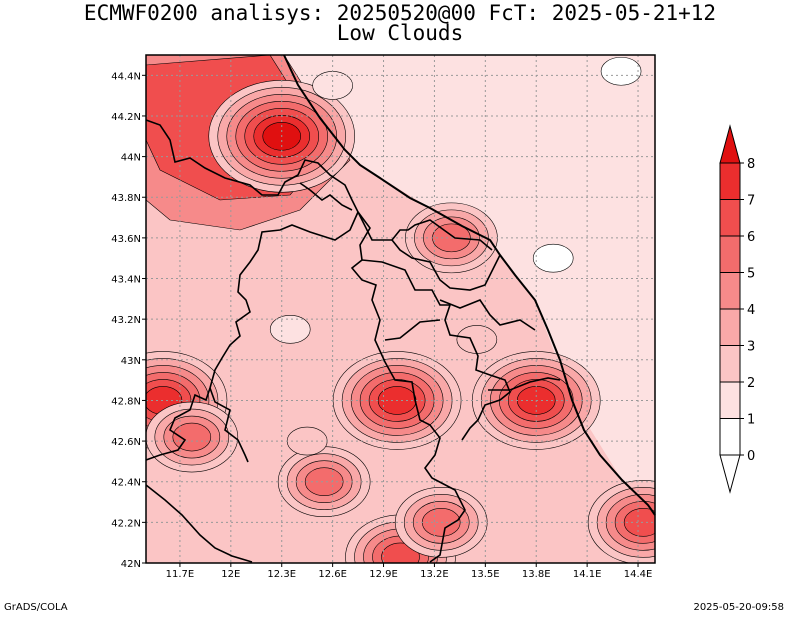  What do you see at coordinates (126, 442) in the screenshot?
I see `y-tick-label: 42.6N` at bounding box center [126, 442].